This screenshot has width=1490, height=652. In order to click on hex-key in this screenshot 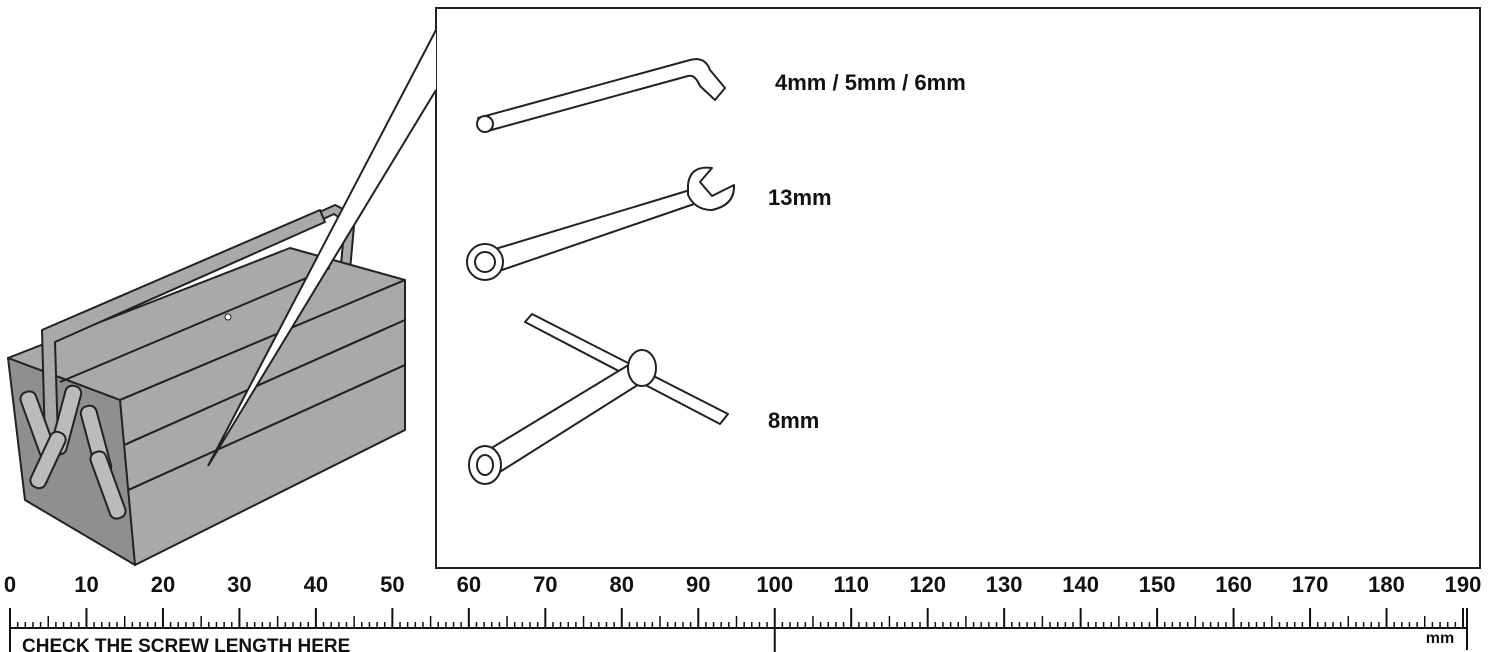, I will do `click(601, 95)`.